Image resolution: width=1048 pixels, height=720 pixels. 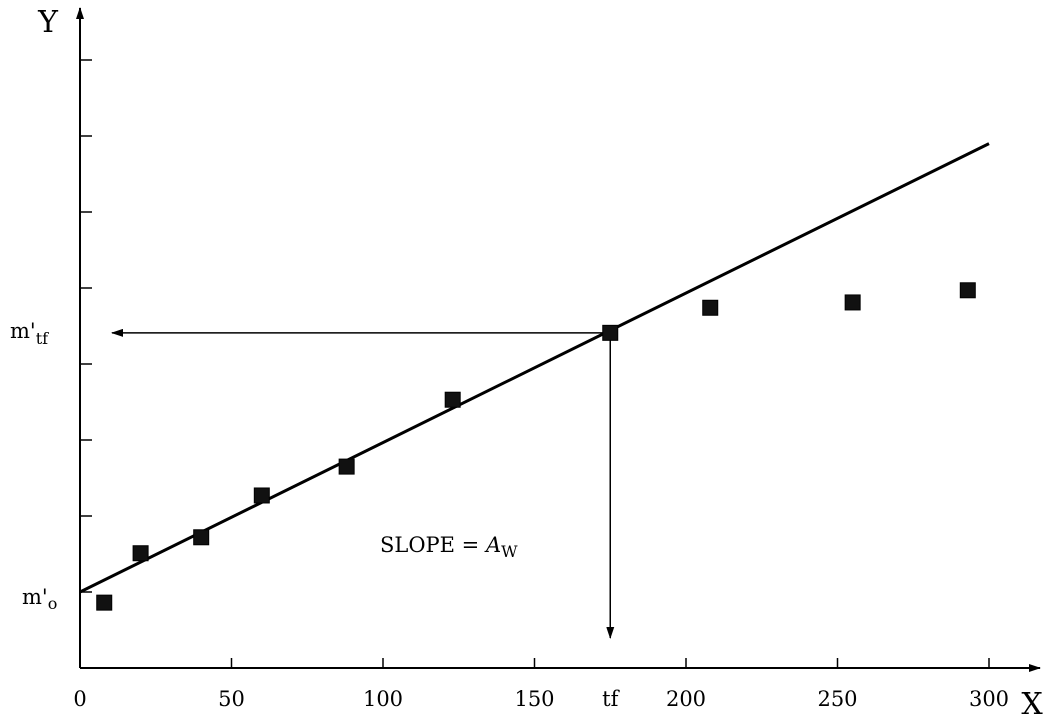 I want to click on y-ticks, so click(x=86, y=326).